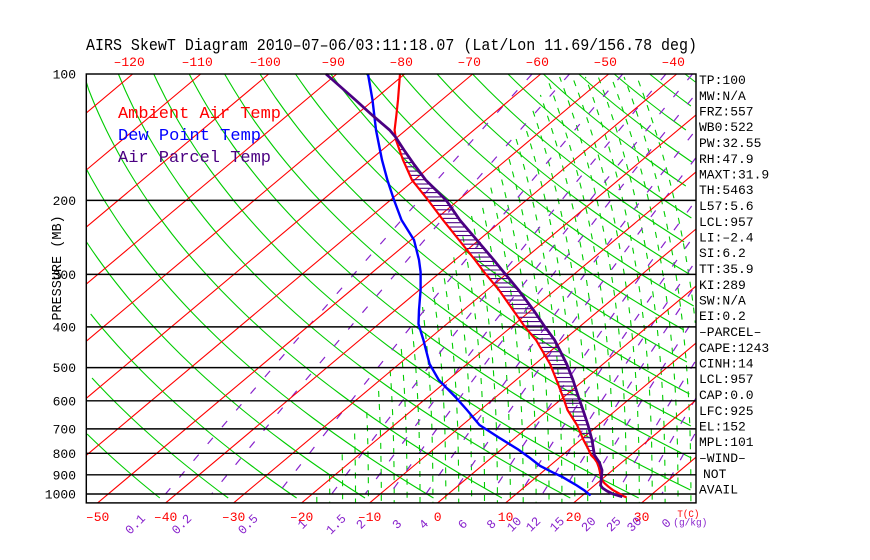 Image resolution: width=870 pixels, height=560 pixels. What do you see at coordinates (690, 524) in the screenshot?
I see `svg-text: (g/kg)` at bounding box center [690, 524].